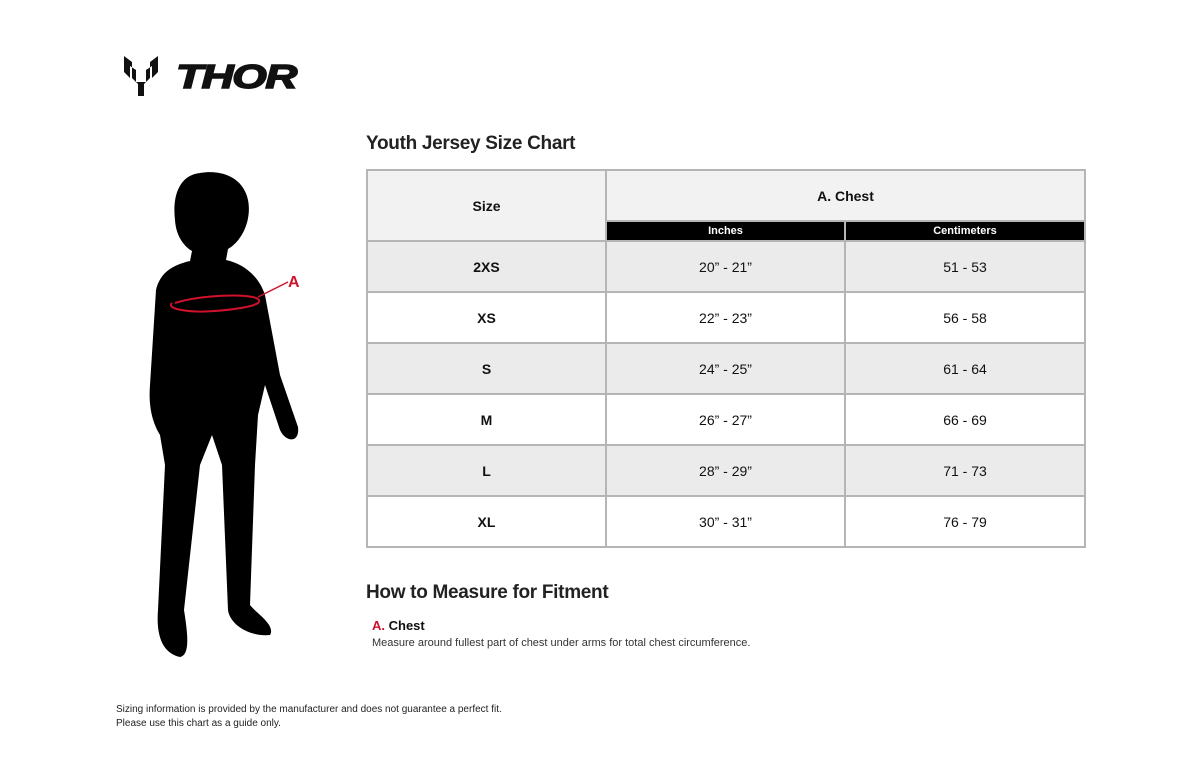 Image resolution: width=1200 pixels, height=780 pixels. What do you see at coordinates (486, 419) in the screenshot?
I see `size-cell: M` at bounding box center [486, 419].